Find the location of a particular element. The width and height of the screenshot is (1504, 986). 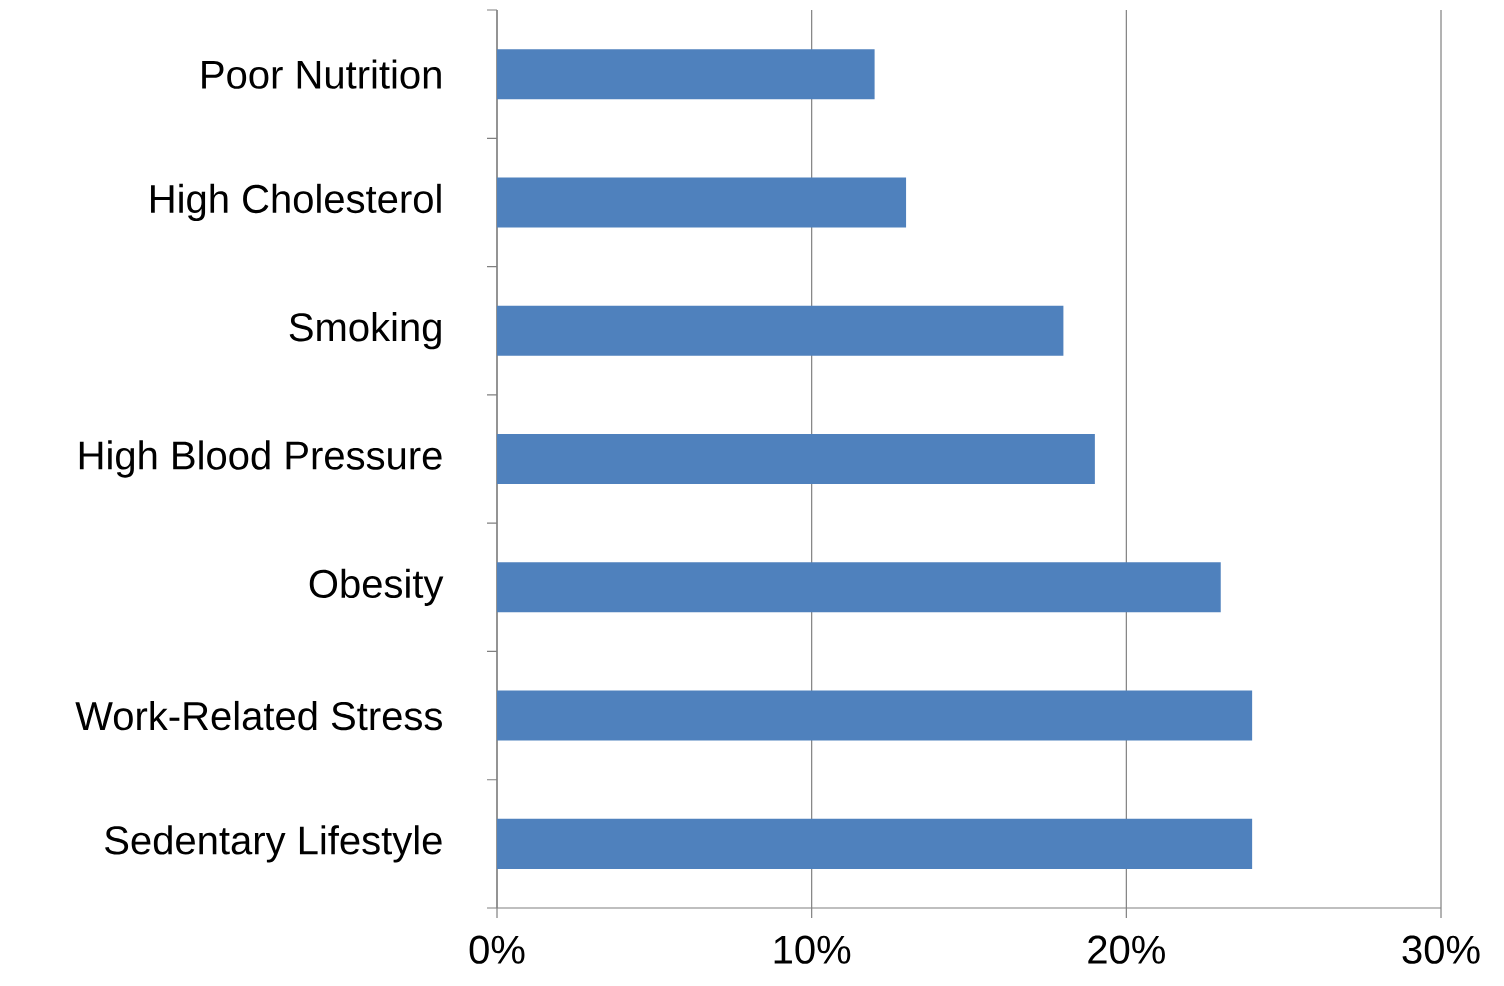

y-tick-label: High Blood Pressure is located at coordinates (260, 459).